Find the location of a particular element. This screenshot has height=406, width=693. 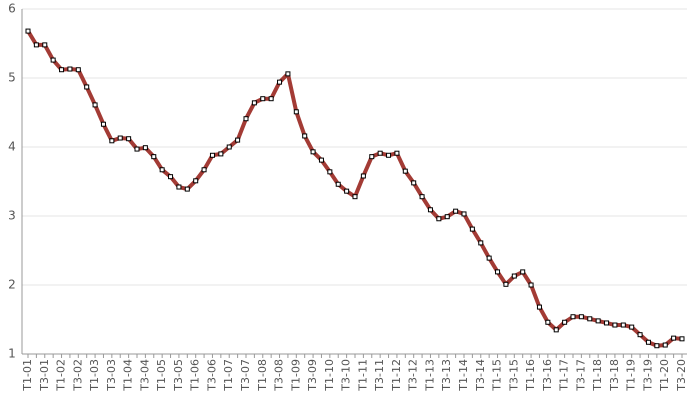

x-tick-label: T3-18 is located at coordinates (614, 375).